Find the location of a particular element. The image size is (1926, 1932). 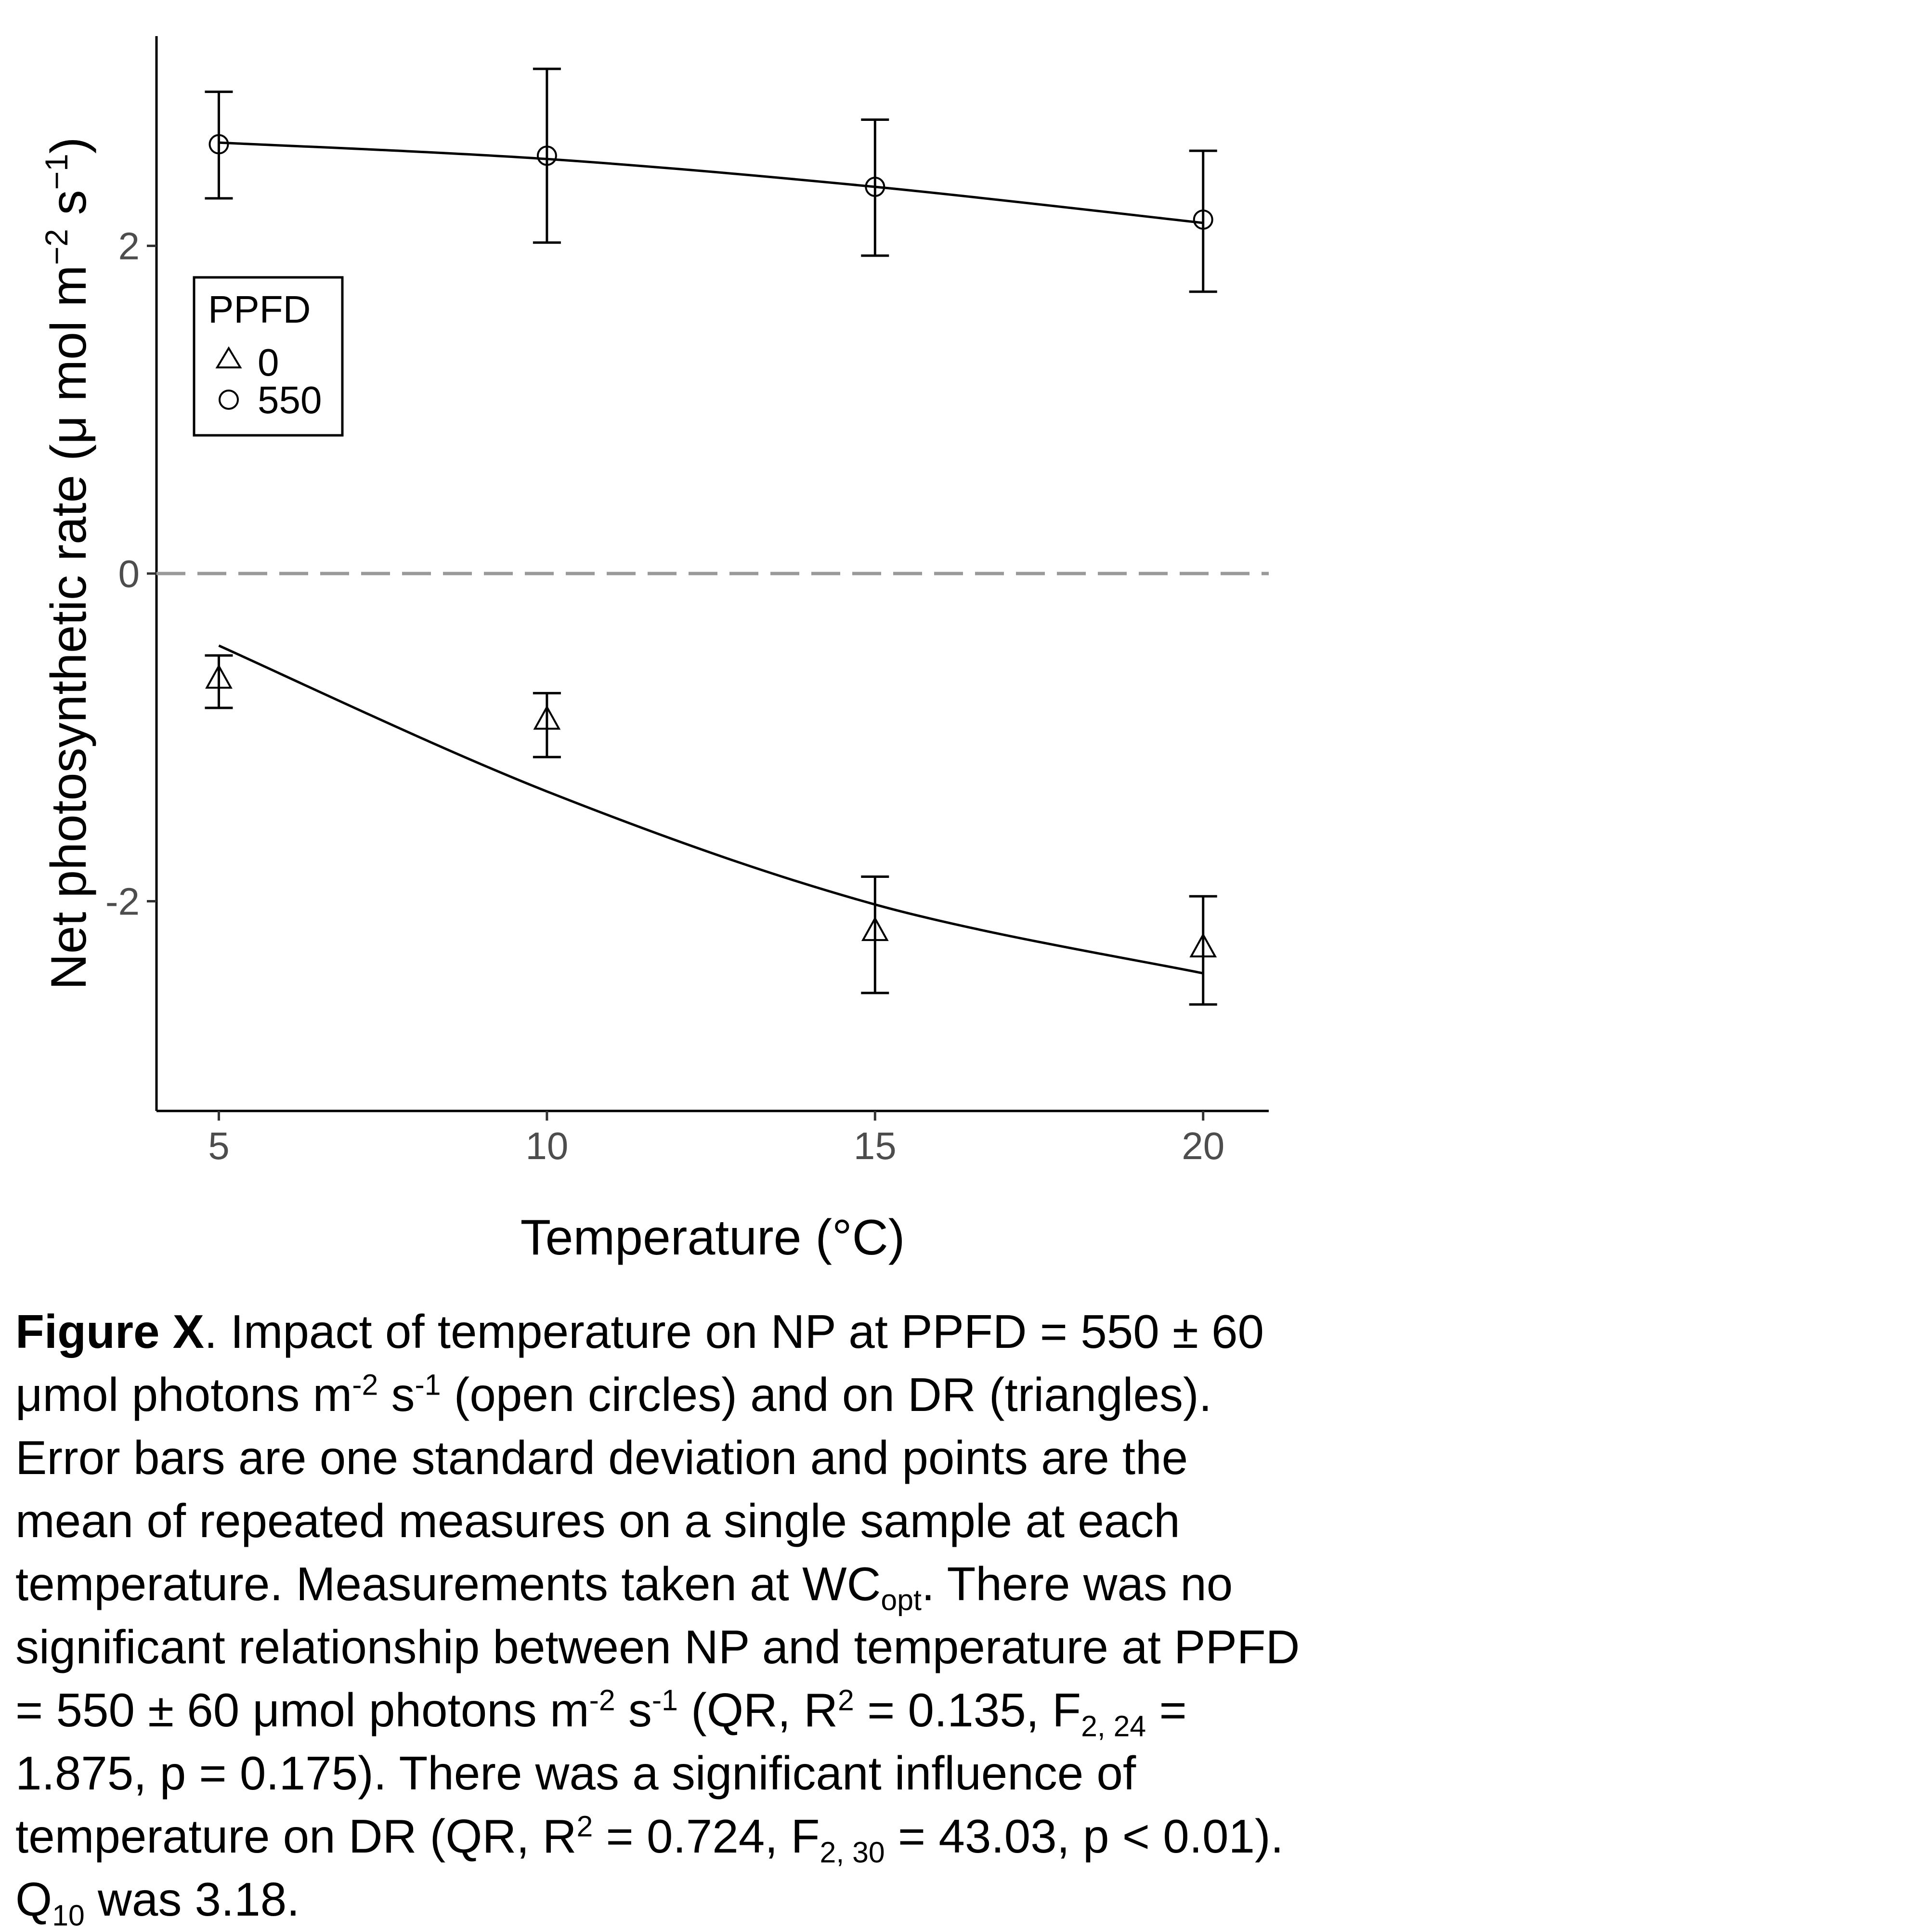

caption-text: = 0.135, F is located at coordinates (967, 1710).